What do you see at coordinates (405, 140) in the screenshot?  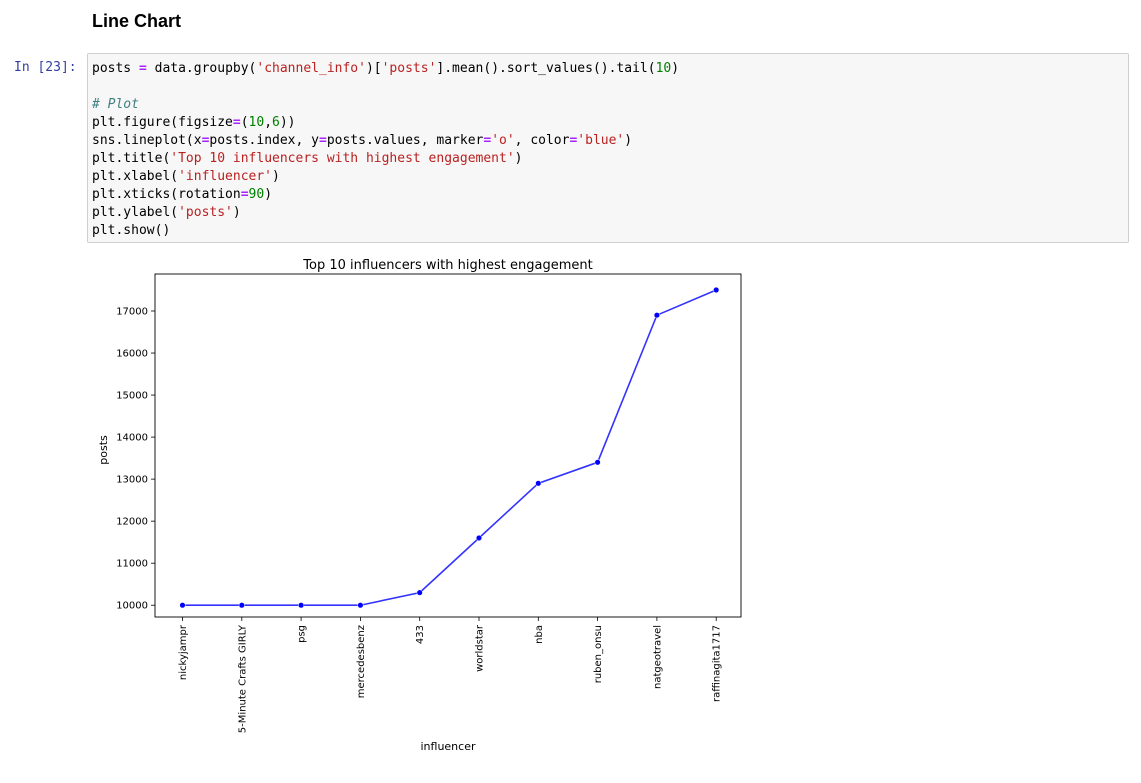 I see `code-token: posts.values, marker` at bounding box center [405, 140].